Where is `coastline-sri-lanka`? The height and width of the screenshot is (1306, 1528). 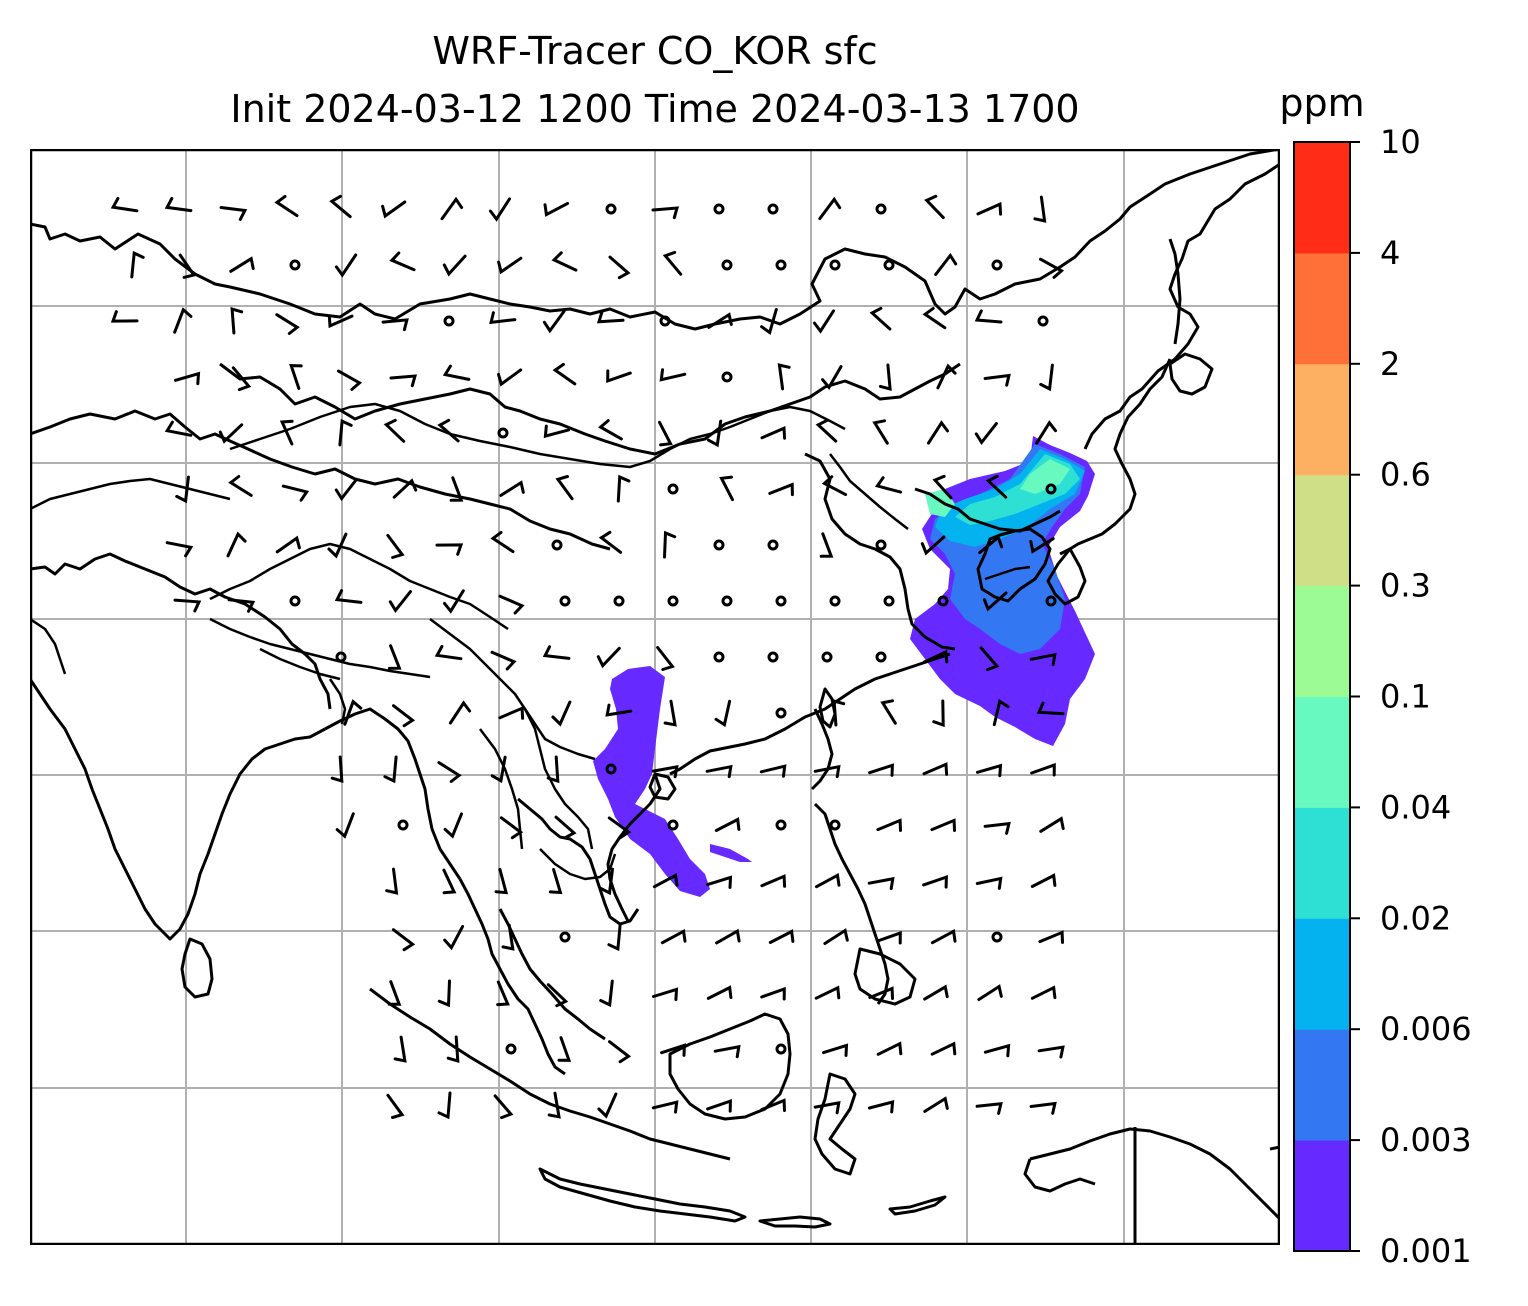
coastline-sri-lanka is located at coordinates (197, 968).